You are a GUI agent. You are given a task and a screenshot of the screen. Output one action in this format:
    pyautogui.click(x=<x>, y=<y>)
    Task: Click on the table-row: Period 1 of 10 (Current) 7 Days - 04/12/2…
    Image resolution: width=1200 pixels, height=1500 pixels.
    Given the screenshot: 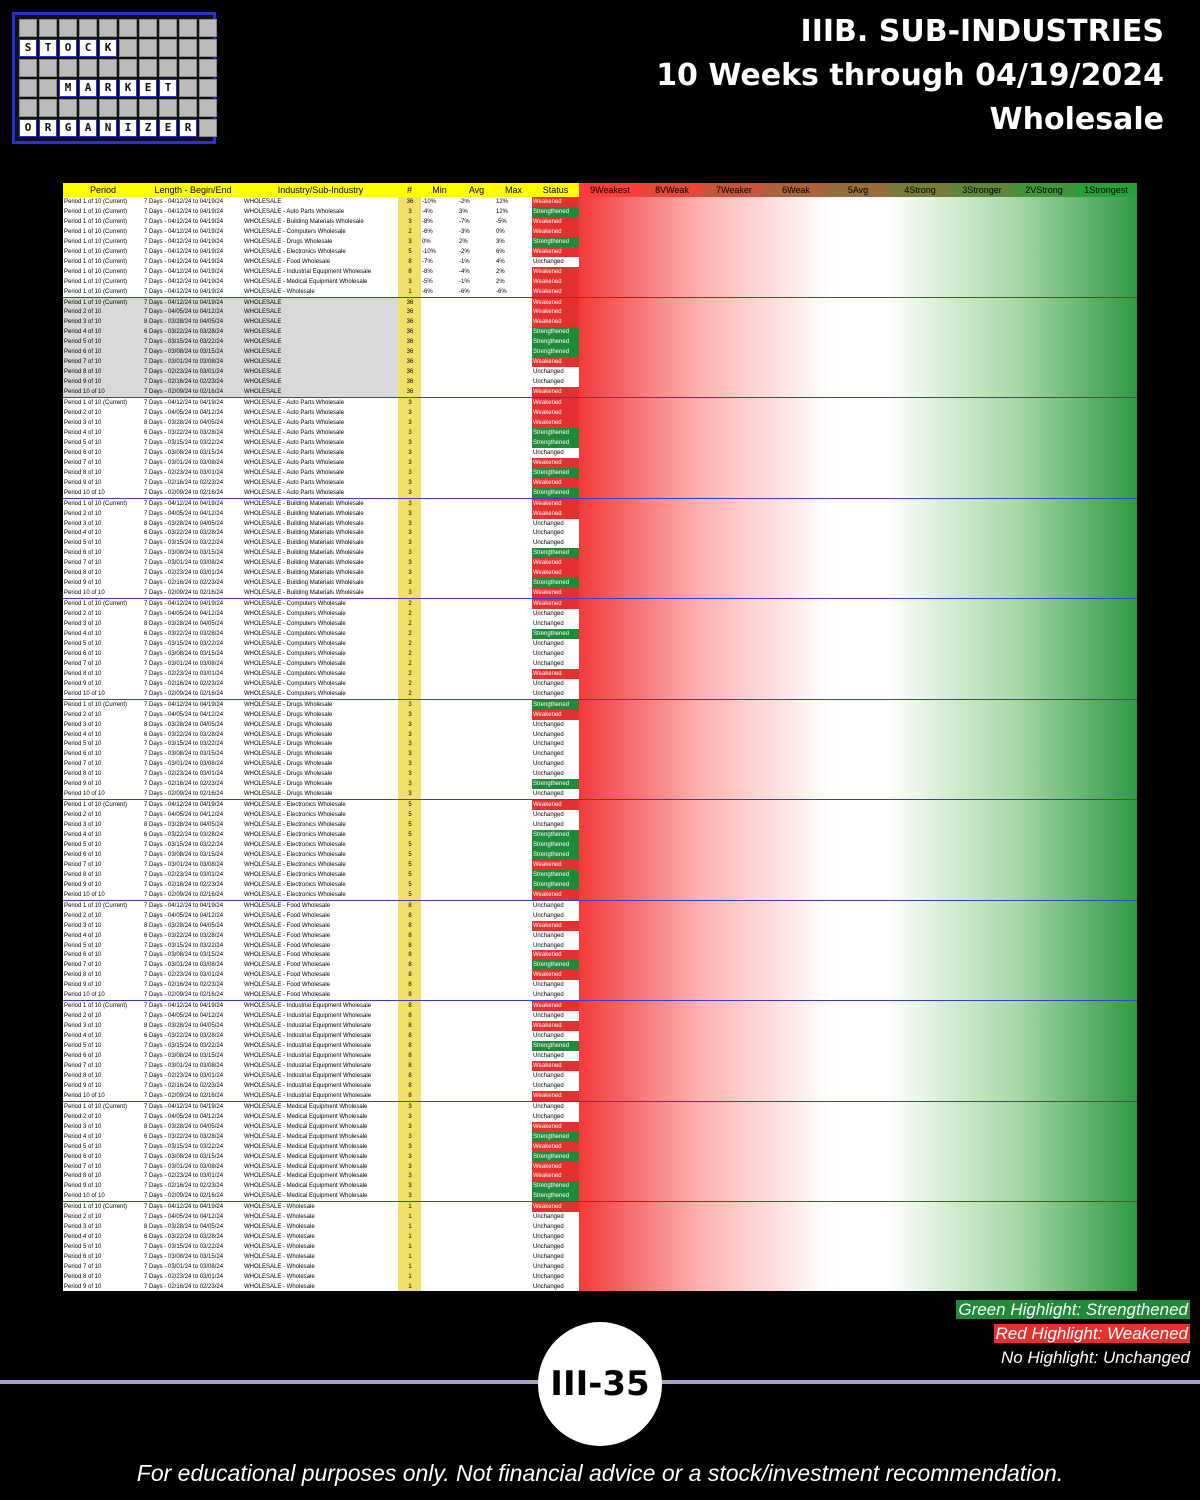 What is the action you would take?
    pyautogui.click(x=600, y=403)
    